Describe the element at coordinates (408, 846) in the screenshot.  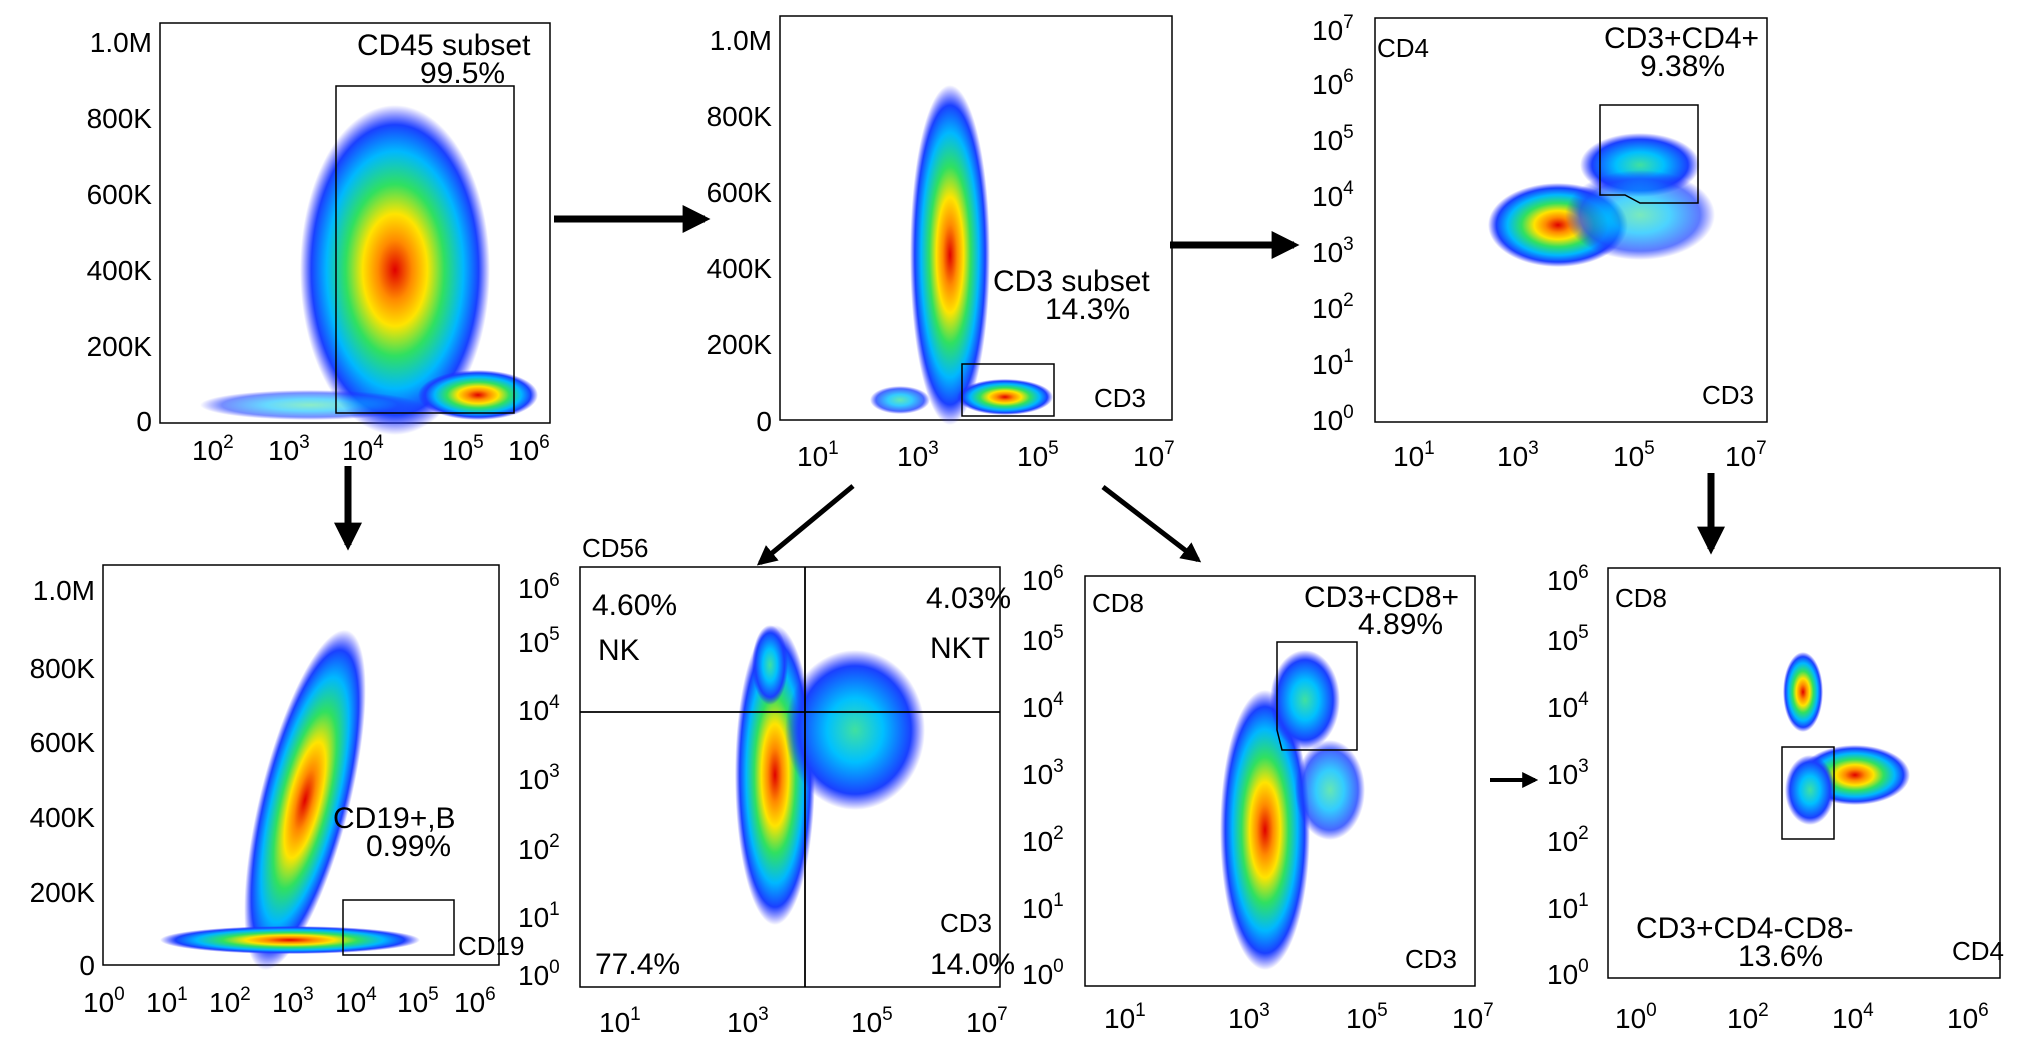
I see `gate-percent-cd19: 0.99%` at that location.